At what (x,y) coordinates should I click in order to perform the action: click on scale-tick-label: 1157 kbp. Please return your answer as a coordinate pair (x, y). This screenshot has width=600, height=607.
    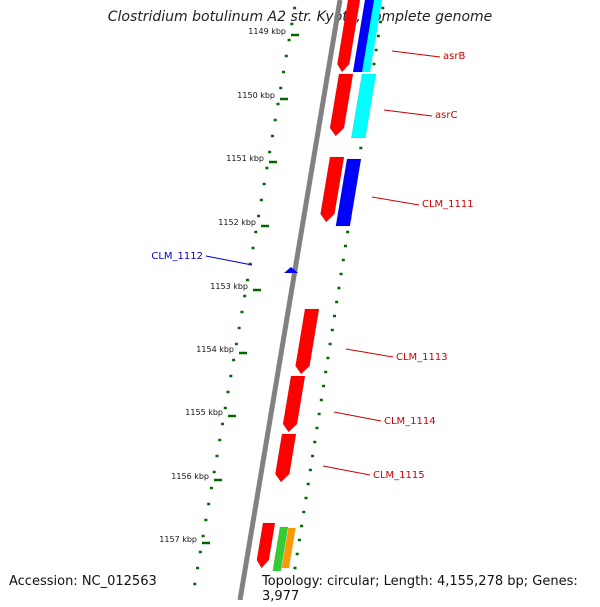
    Looking at the image, I should click on (178, 539).